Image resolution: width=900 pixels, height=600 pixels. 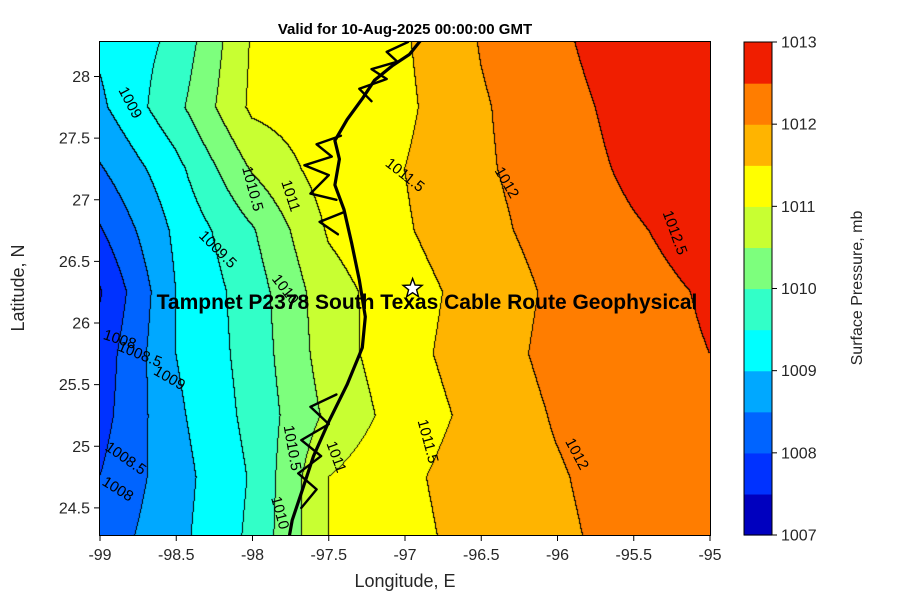 I want to click on y-tick-label: 24.5, so click(x=74, y=508).